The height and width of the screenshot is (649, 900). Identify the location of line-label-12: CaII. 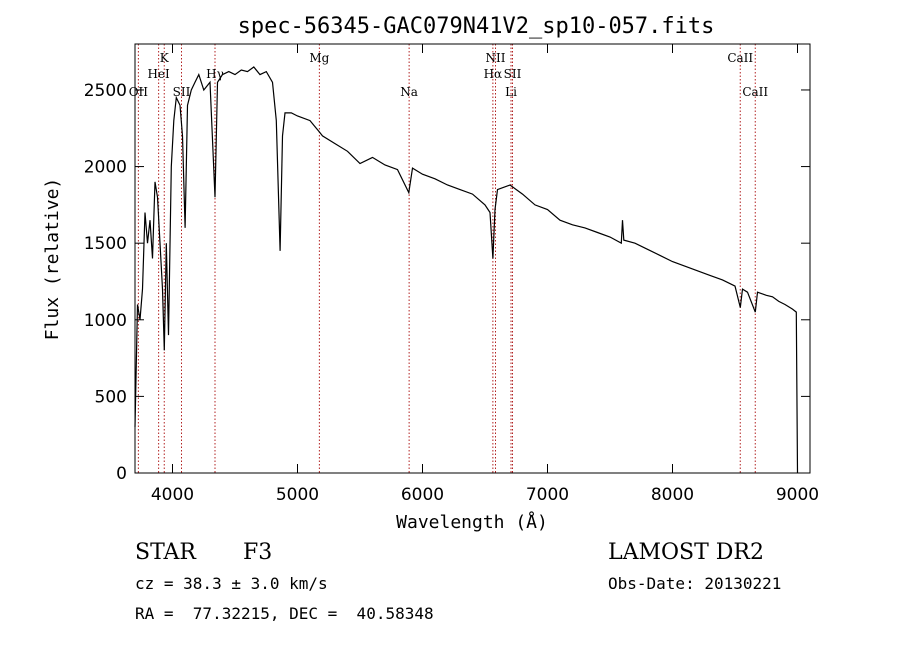
(755, 92).